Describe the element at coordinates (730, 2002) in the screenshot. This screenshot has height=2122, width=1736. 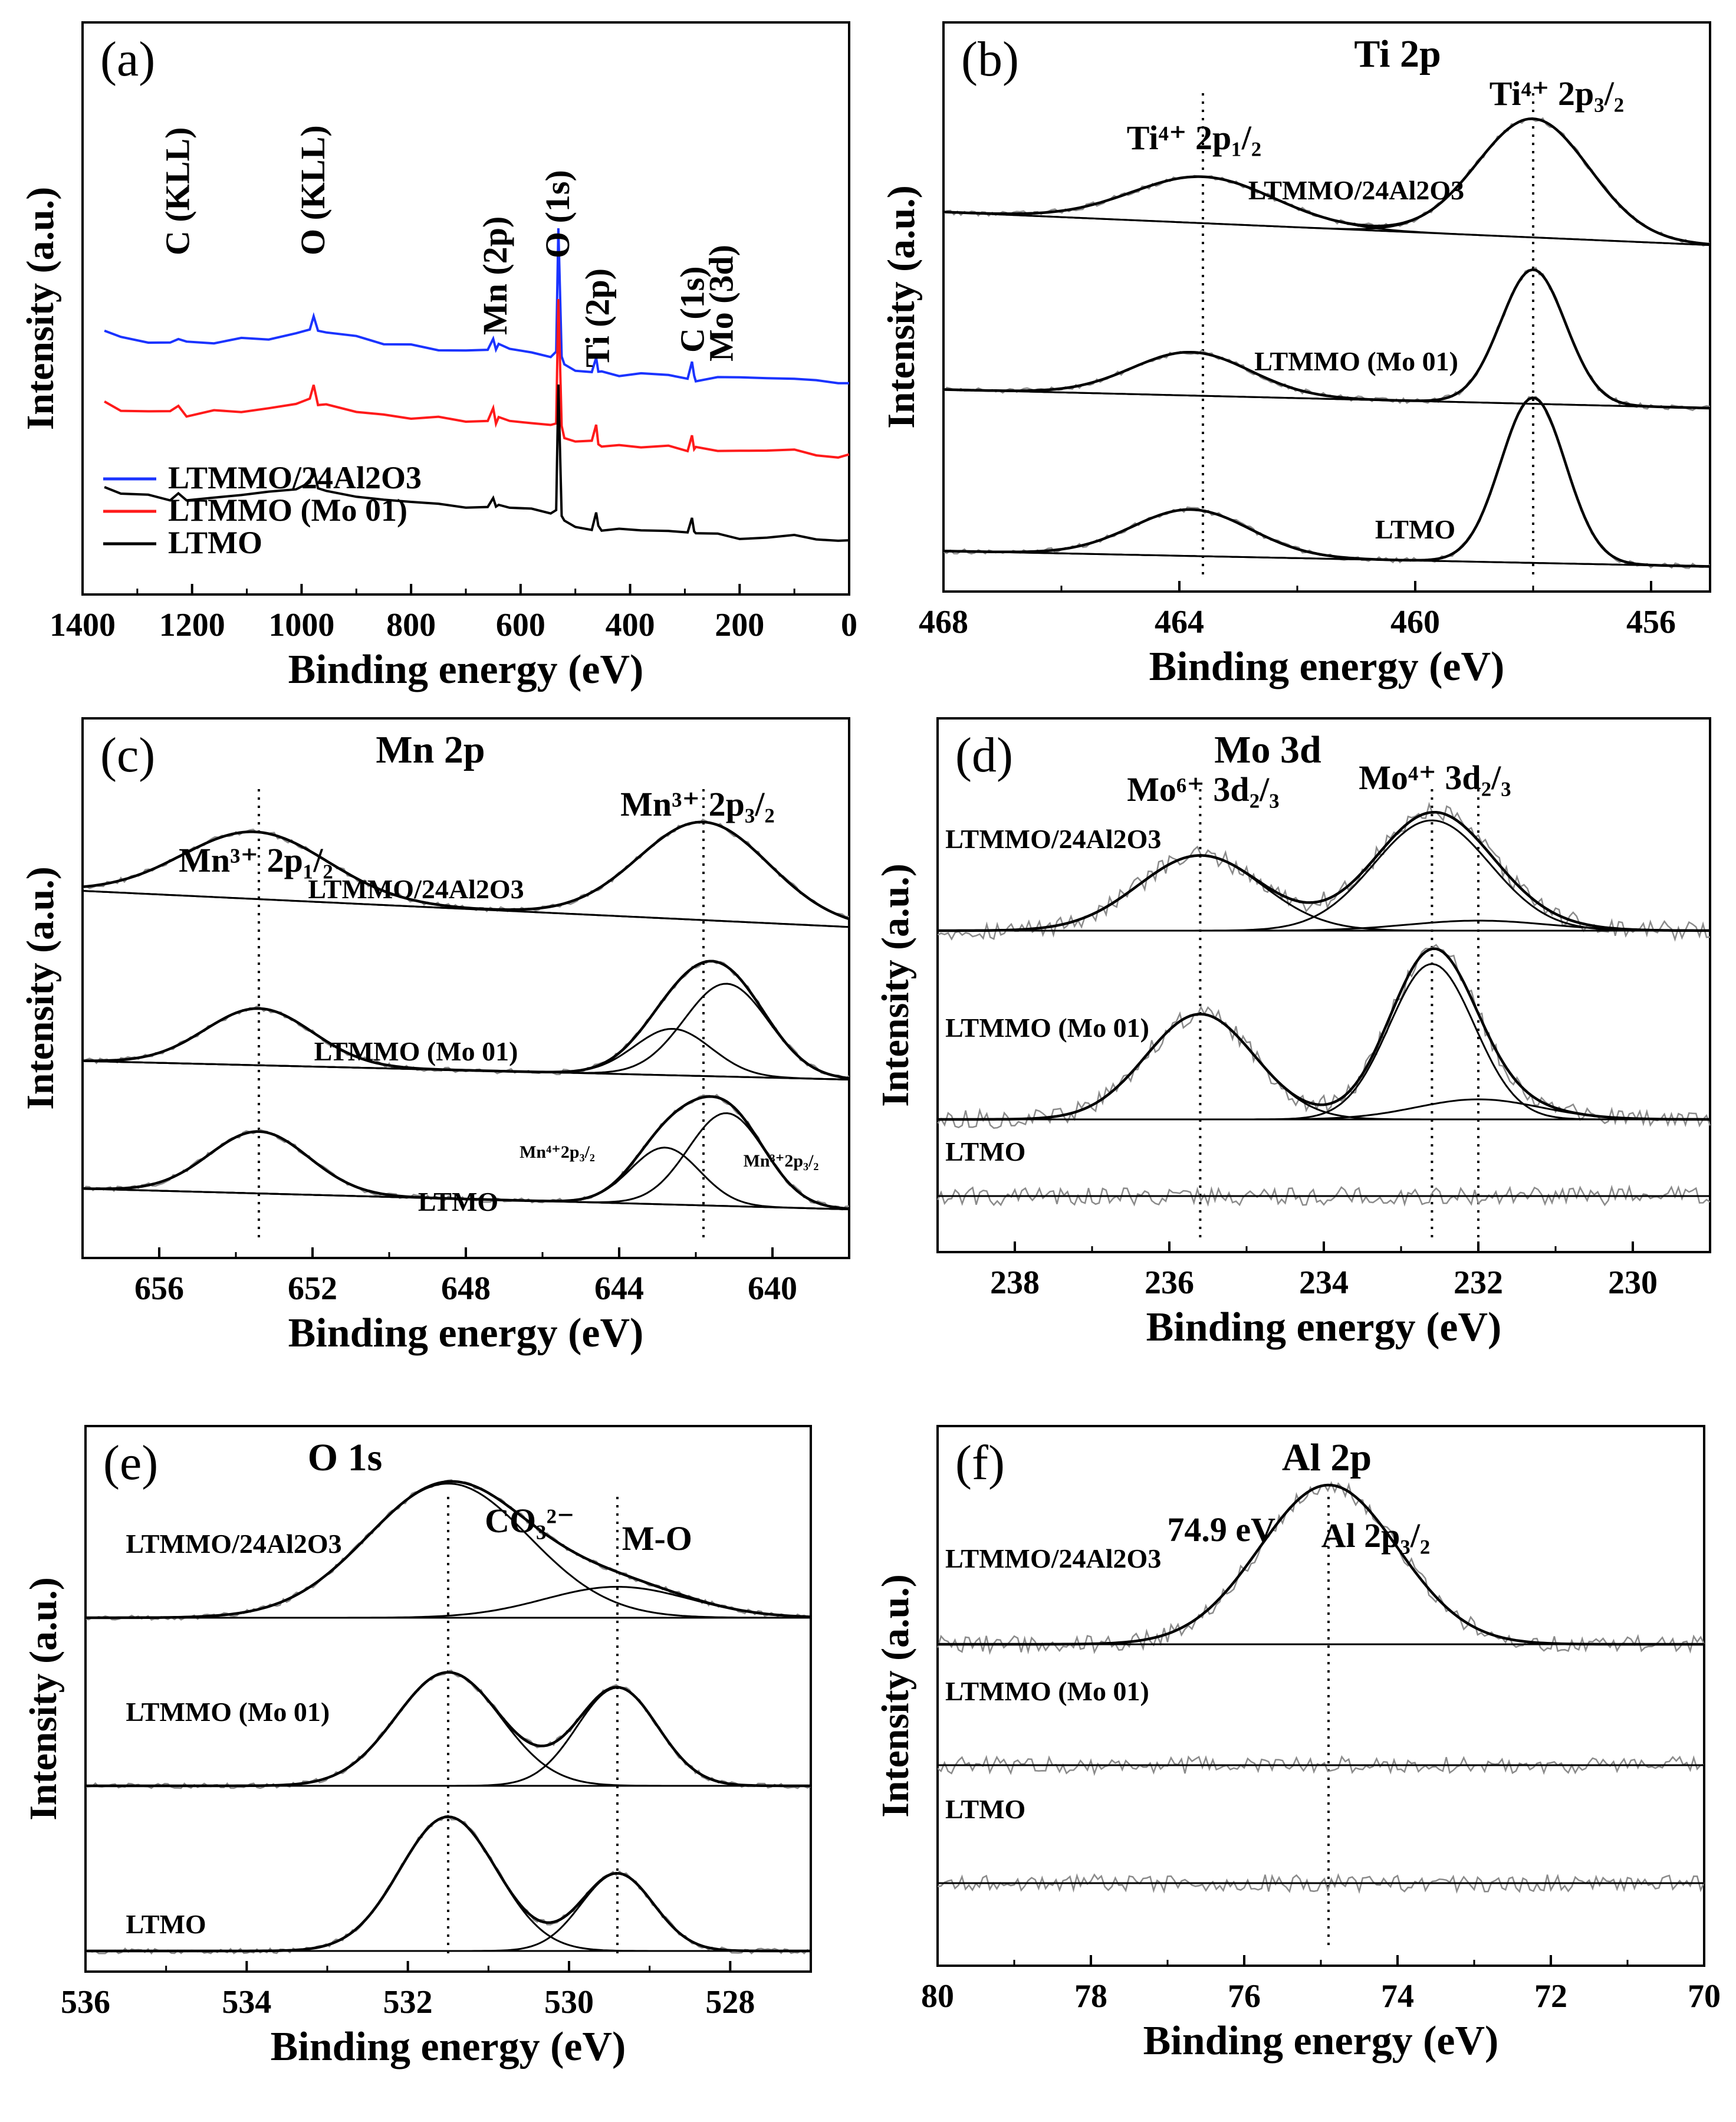
I see `x-tick-label: 528` at that location.